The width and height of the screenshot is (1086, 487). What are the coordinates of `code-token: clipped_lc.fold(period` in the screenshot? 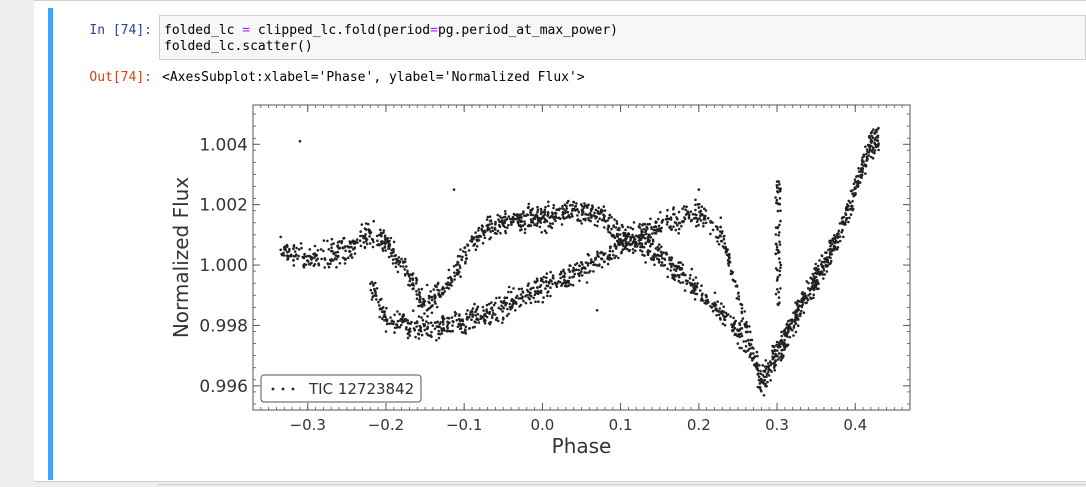 It's located at (340, 30).